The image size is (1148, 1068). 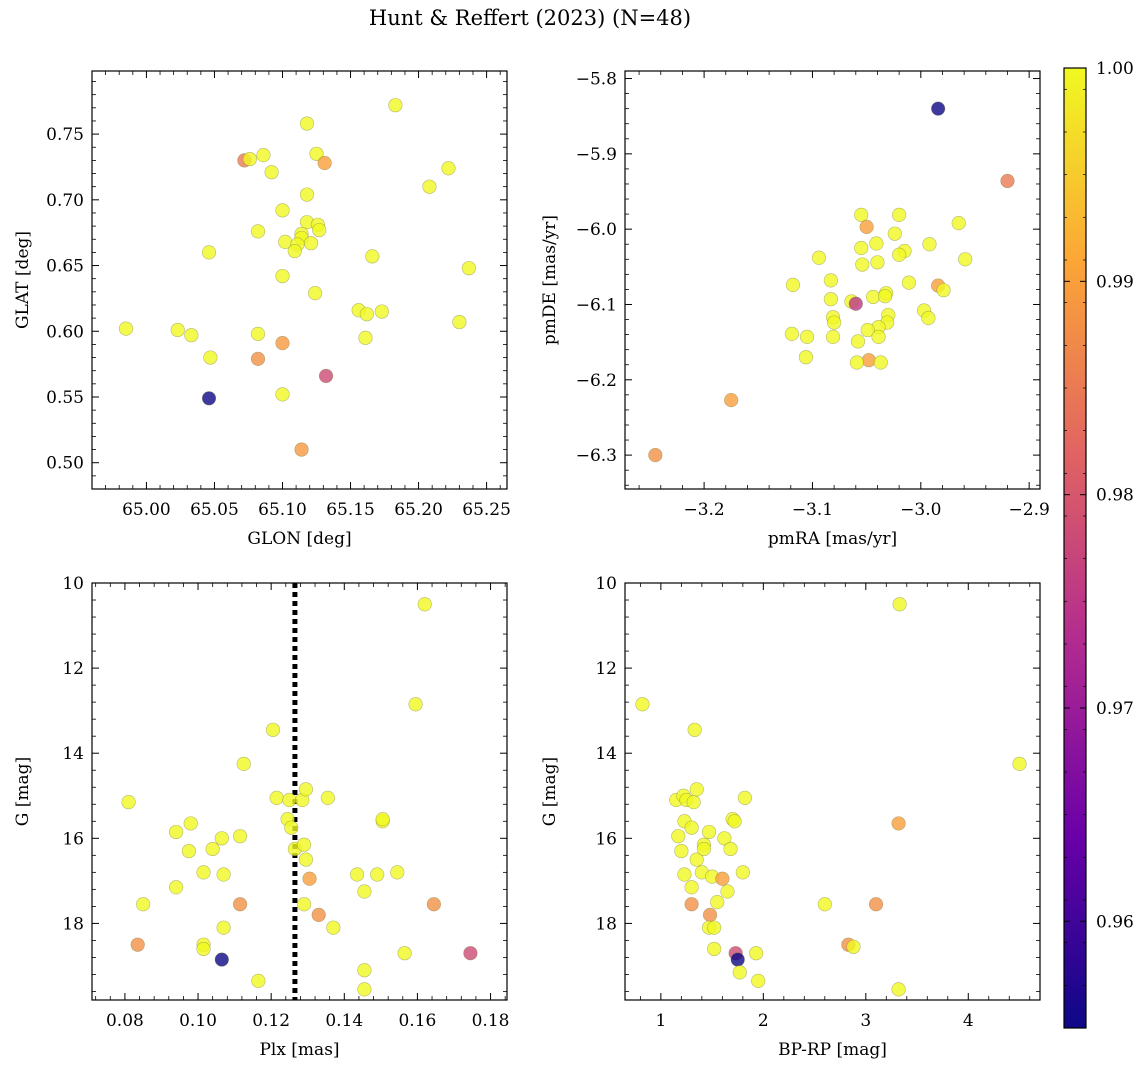 I want to click on x-tick-label: −3.0, so click(x=920, y=510).